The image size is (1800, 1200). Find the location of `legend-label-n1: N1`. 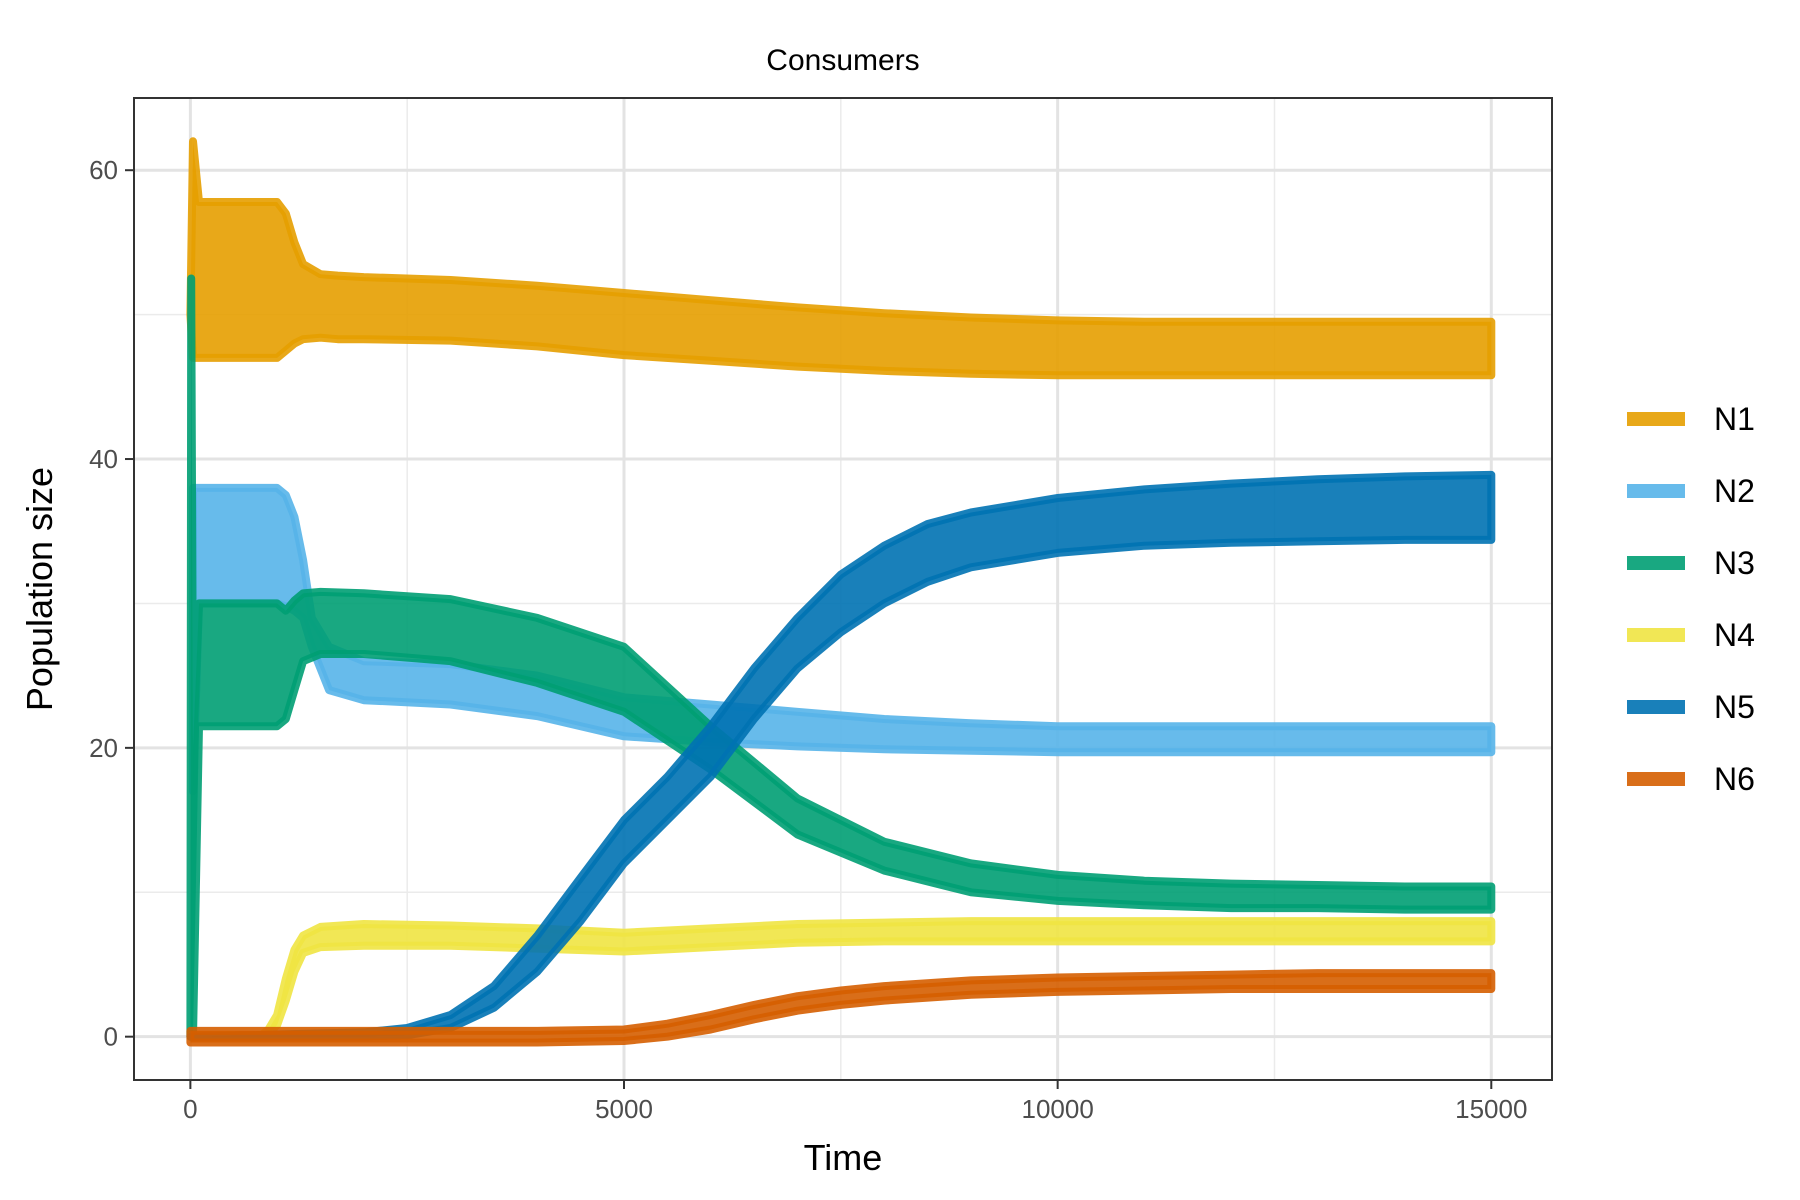

legend-label-n1: N1 is located at coordinates (1734, 419).